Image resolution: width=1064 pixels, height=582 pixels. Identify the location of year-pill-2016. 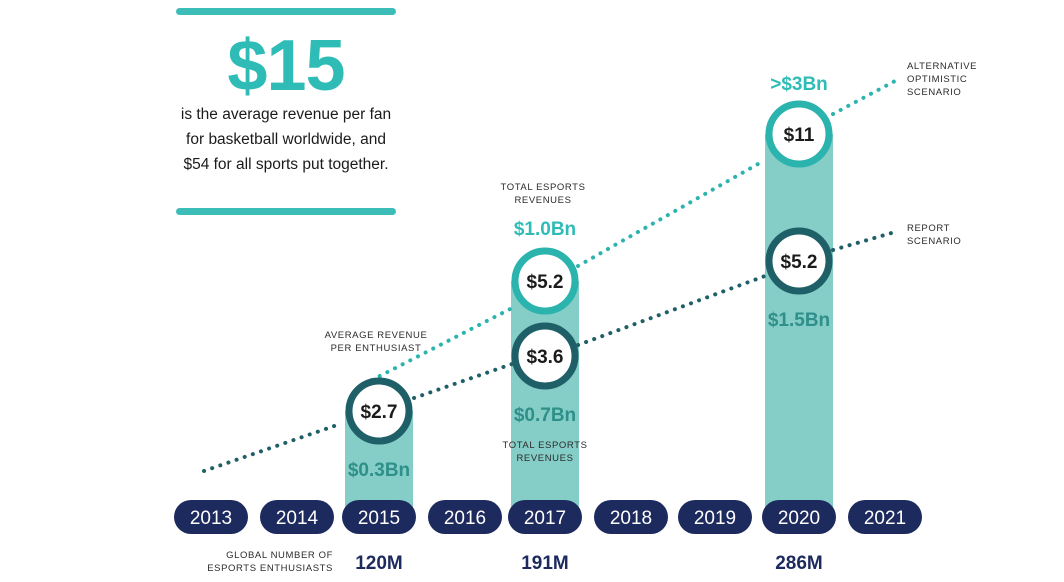
(465, 517).